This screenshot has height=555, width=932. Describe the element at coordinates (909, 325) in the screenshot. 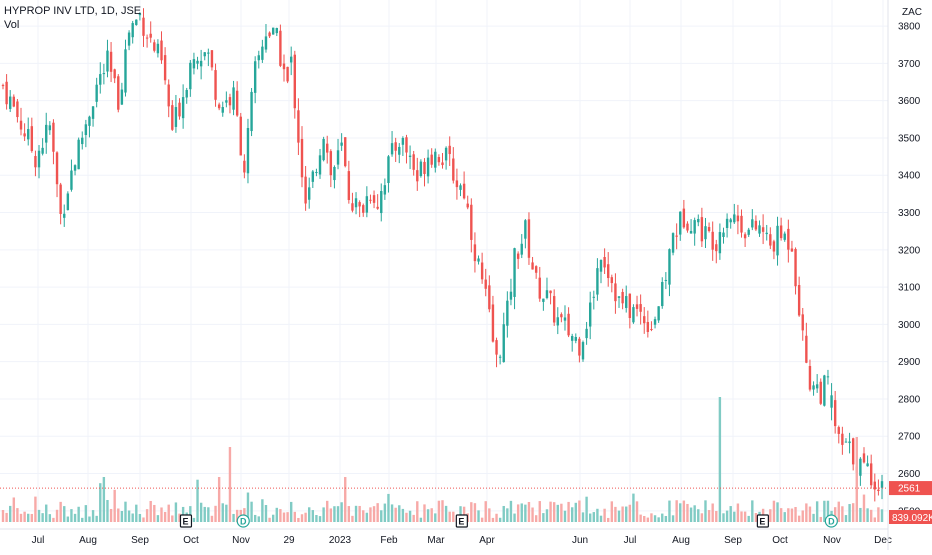

I see `y-tick-label: 3000` at that location.